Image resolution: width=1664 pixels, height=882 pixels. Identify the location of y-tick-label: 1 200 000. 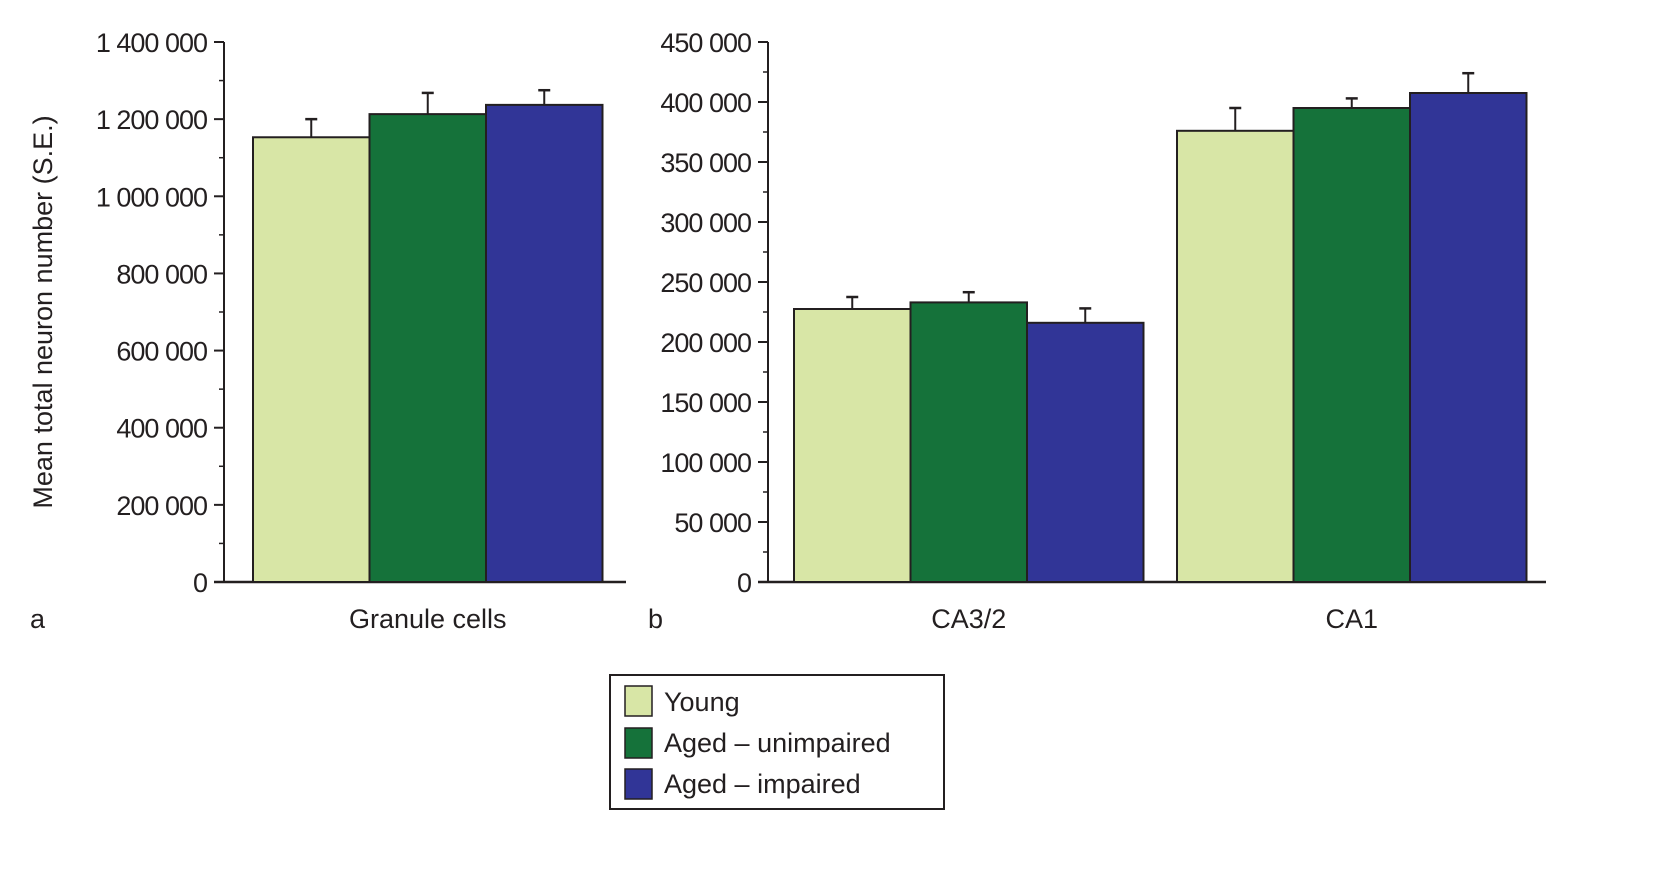
(151, 120).